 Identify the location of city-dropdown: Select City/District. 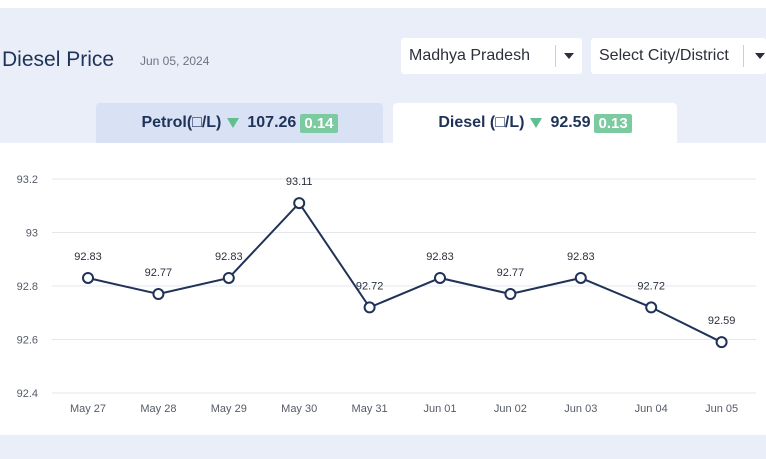
(678, 56).